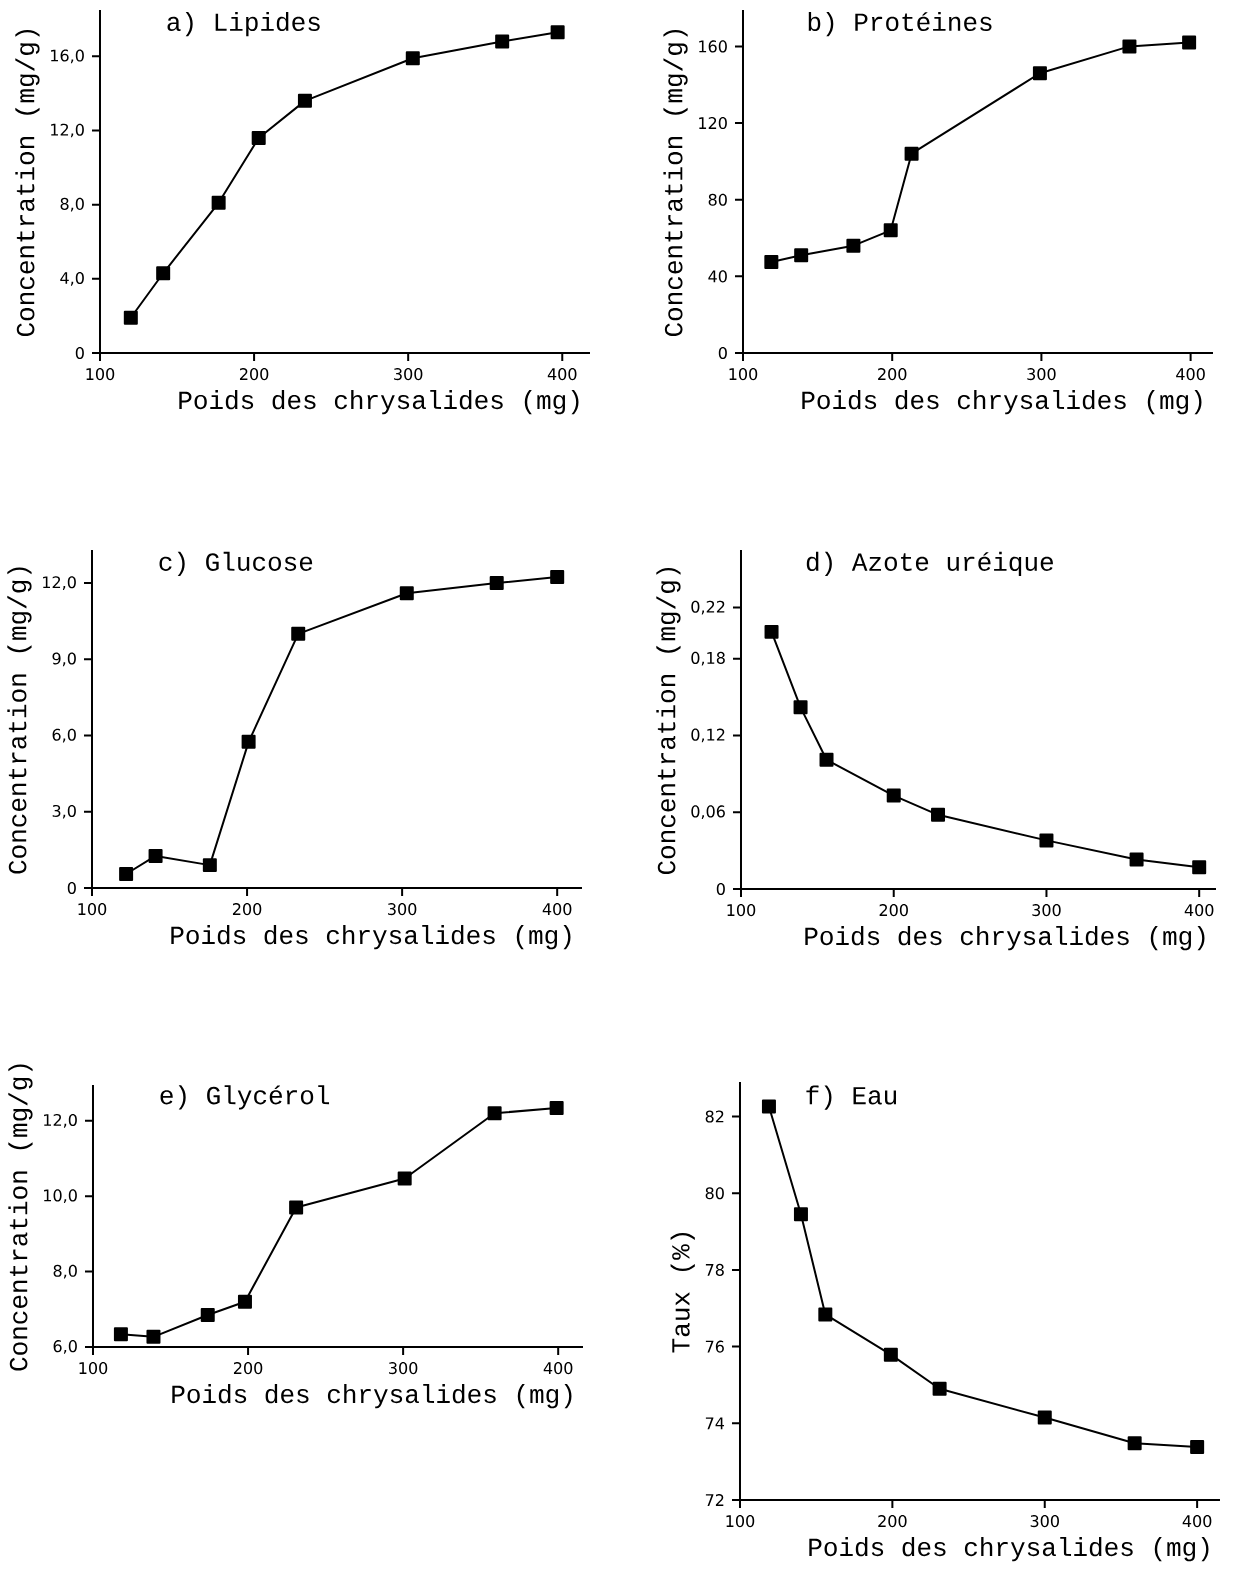 This screenshot has width=1233, height=1571. What do you see at coordinates (236, 564) in the screenshot?
I see `chart-title: c) Glucose` at bounding box center [236, 564].